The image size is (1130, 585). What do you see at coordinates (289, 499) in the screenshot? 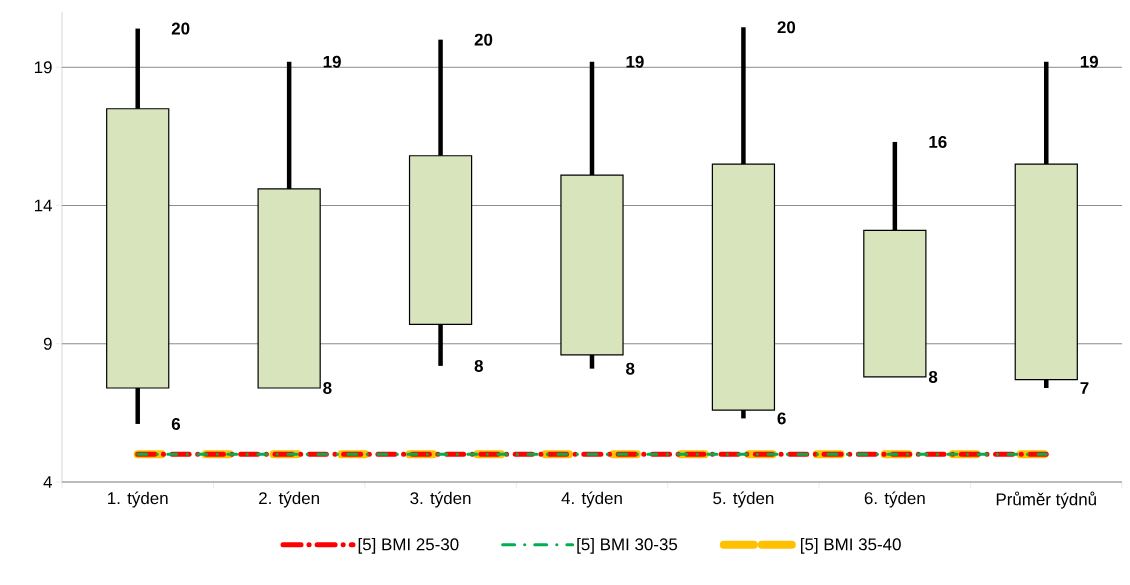
I see `x-tick-label: 2. týden` at bounding box center [289, 499].